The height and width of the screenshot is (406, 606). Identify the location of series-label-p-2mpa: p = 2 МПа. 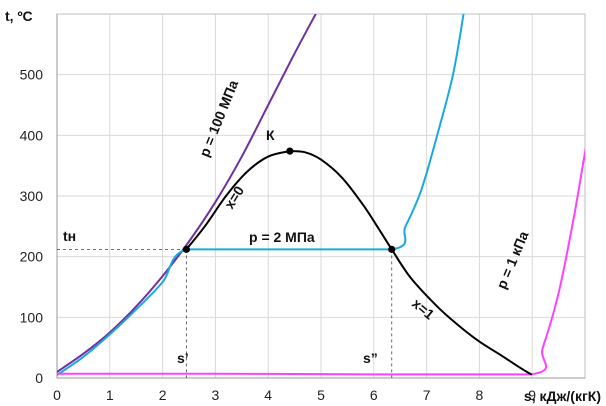
(282, 237).